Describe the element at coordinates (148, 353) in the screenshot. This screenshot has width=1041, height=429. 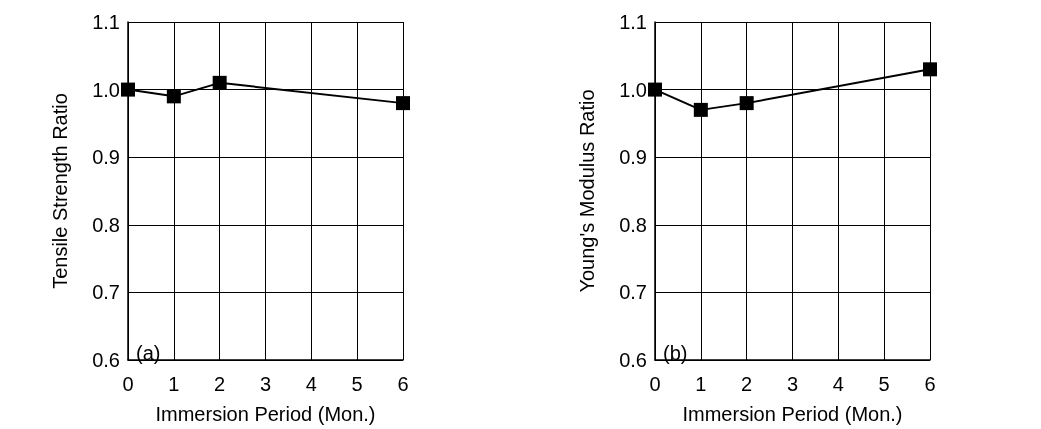
I see `annotation: (a)` at that location.